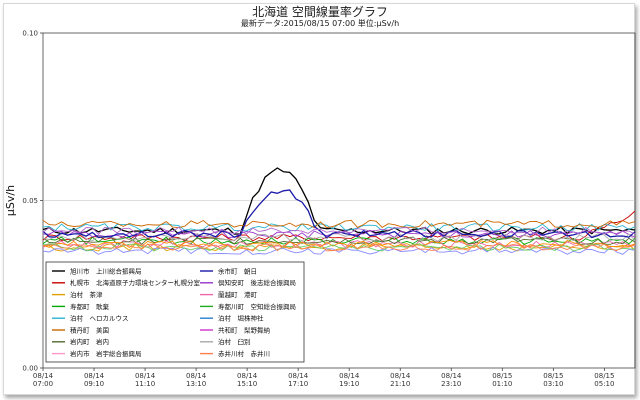  What do you see at coordinates (241, 318) in the screenshot?
I see `legend-label: 泊村 堀株神社` at bounding box center [241, 318].